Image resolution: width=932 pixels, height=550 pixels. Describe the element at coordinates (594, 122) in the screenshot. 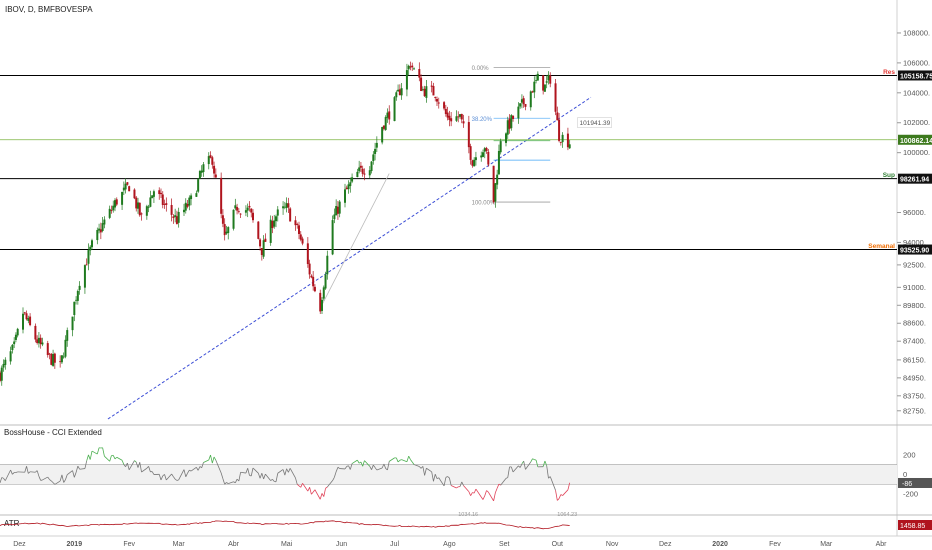

I see `trend-target-box` at that location.